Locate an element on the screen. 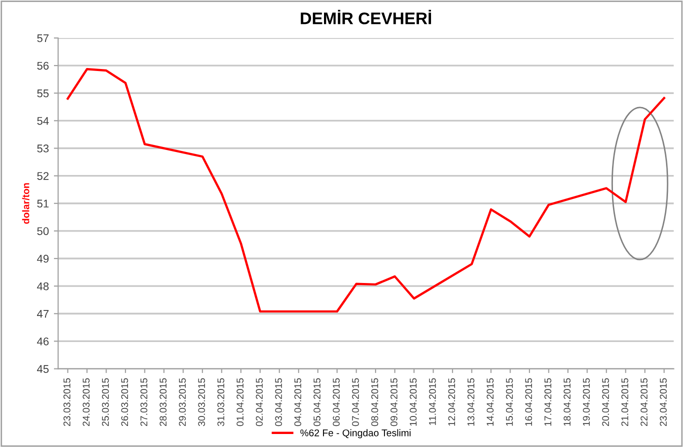 The image size is (684, 447). x-tick-label: 07.04.2015 is located at coordinates (355, 402).